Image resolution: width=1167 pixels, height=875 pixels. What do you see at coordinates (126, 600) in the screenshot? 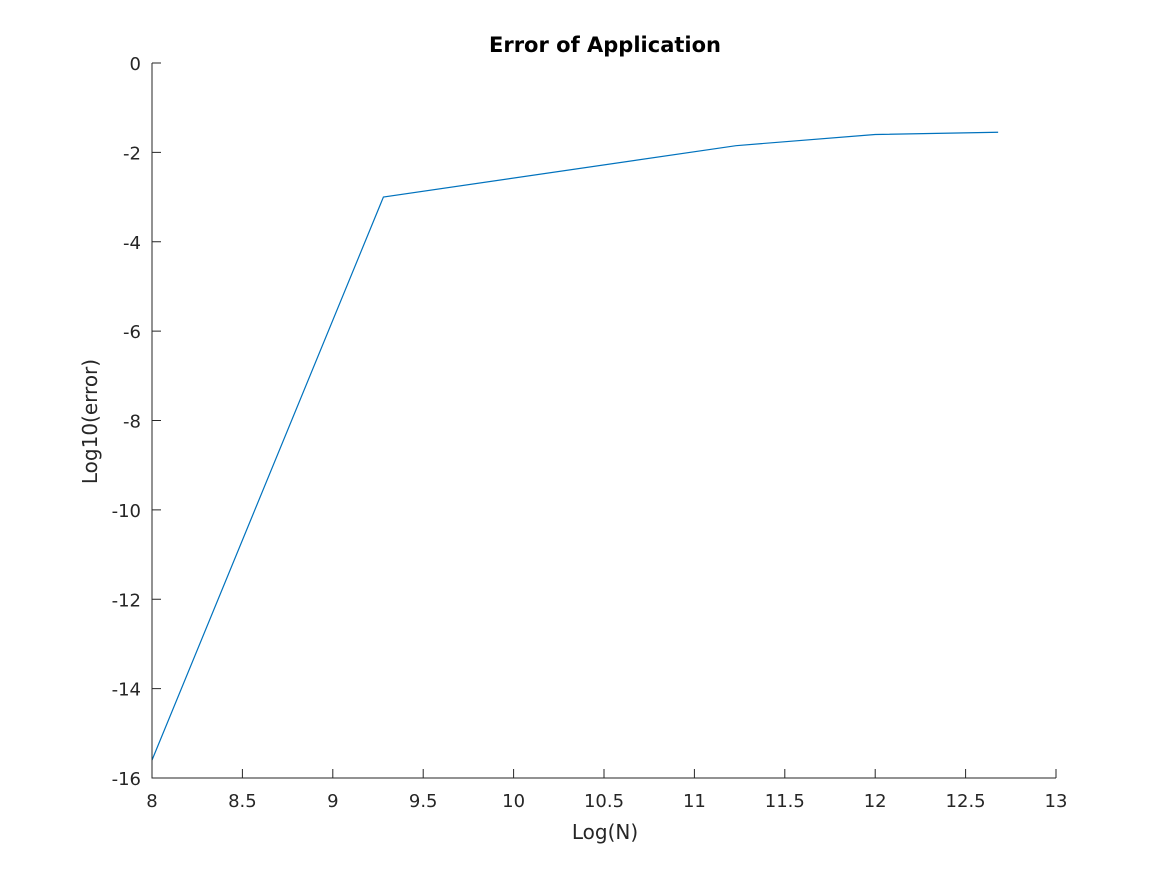
I see `y-tick-label: -12` at bounding box center [126, 600].